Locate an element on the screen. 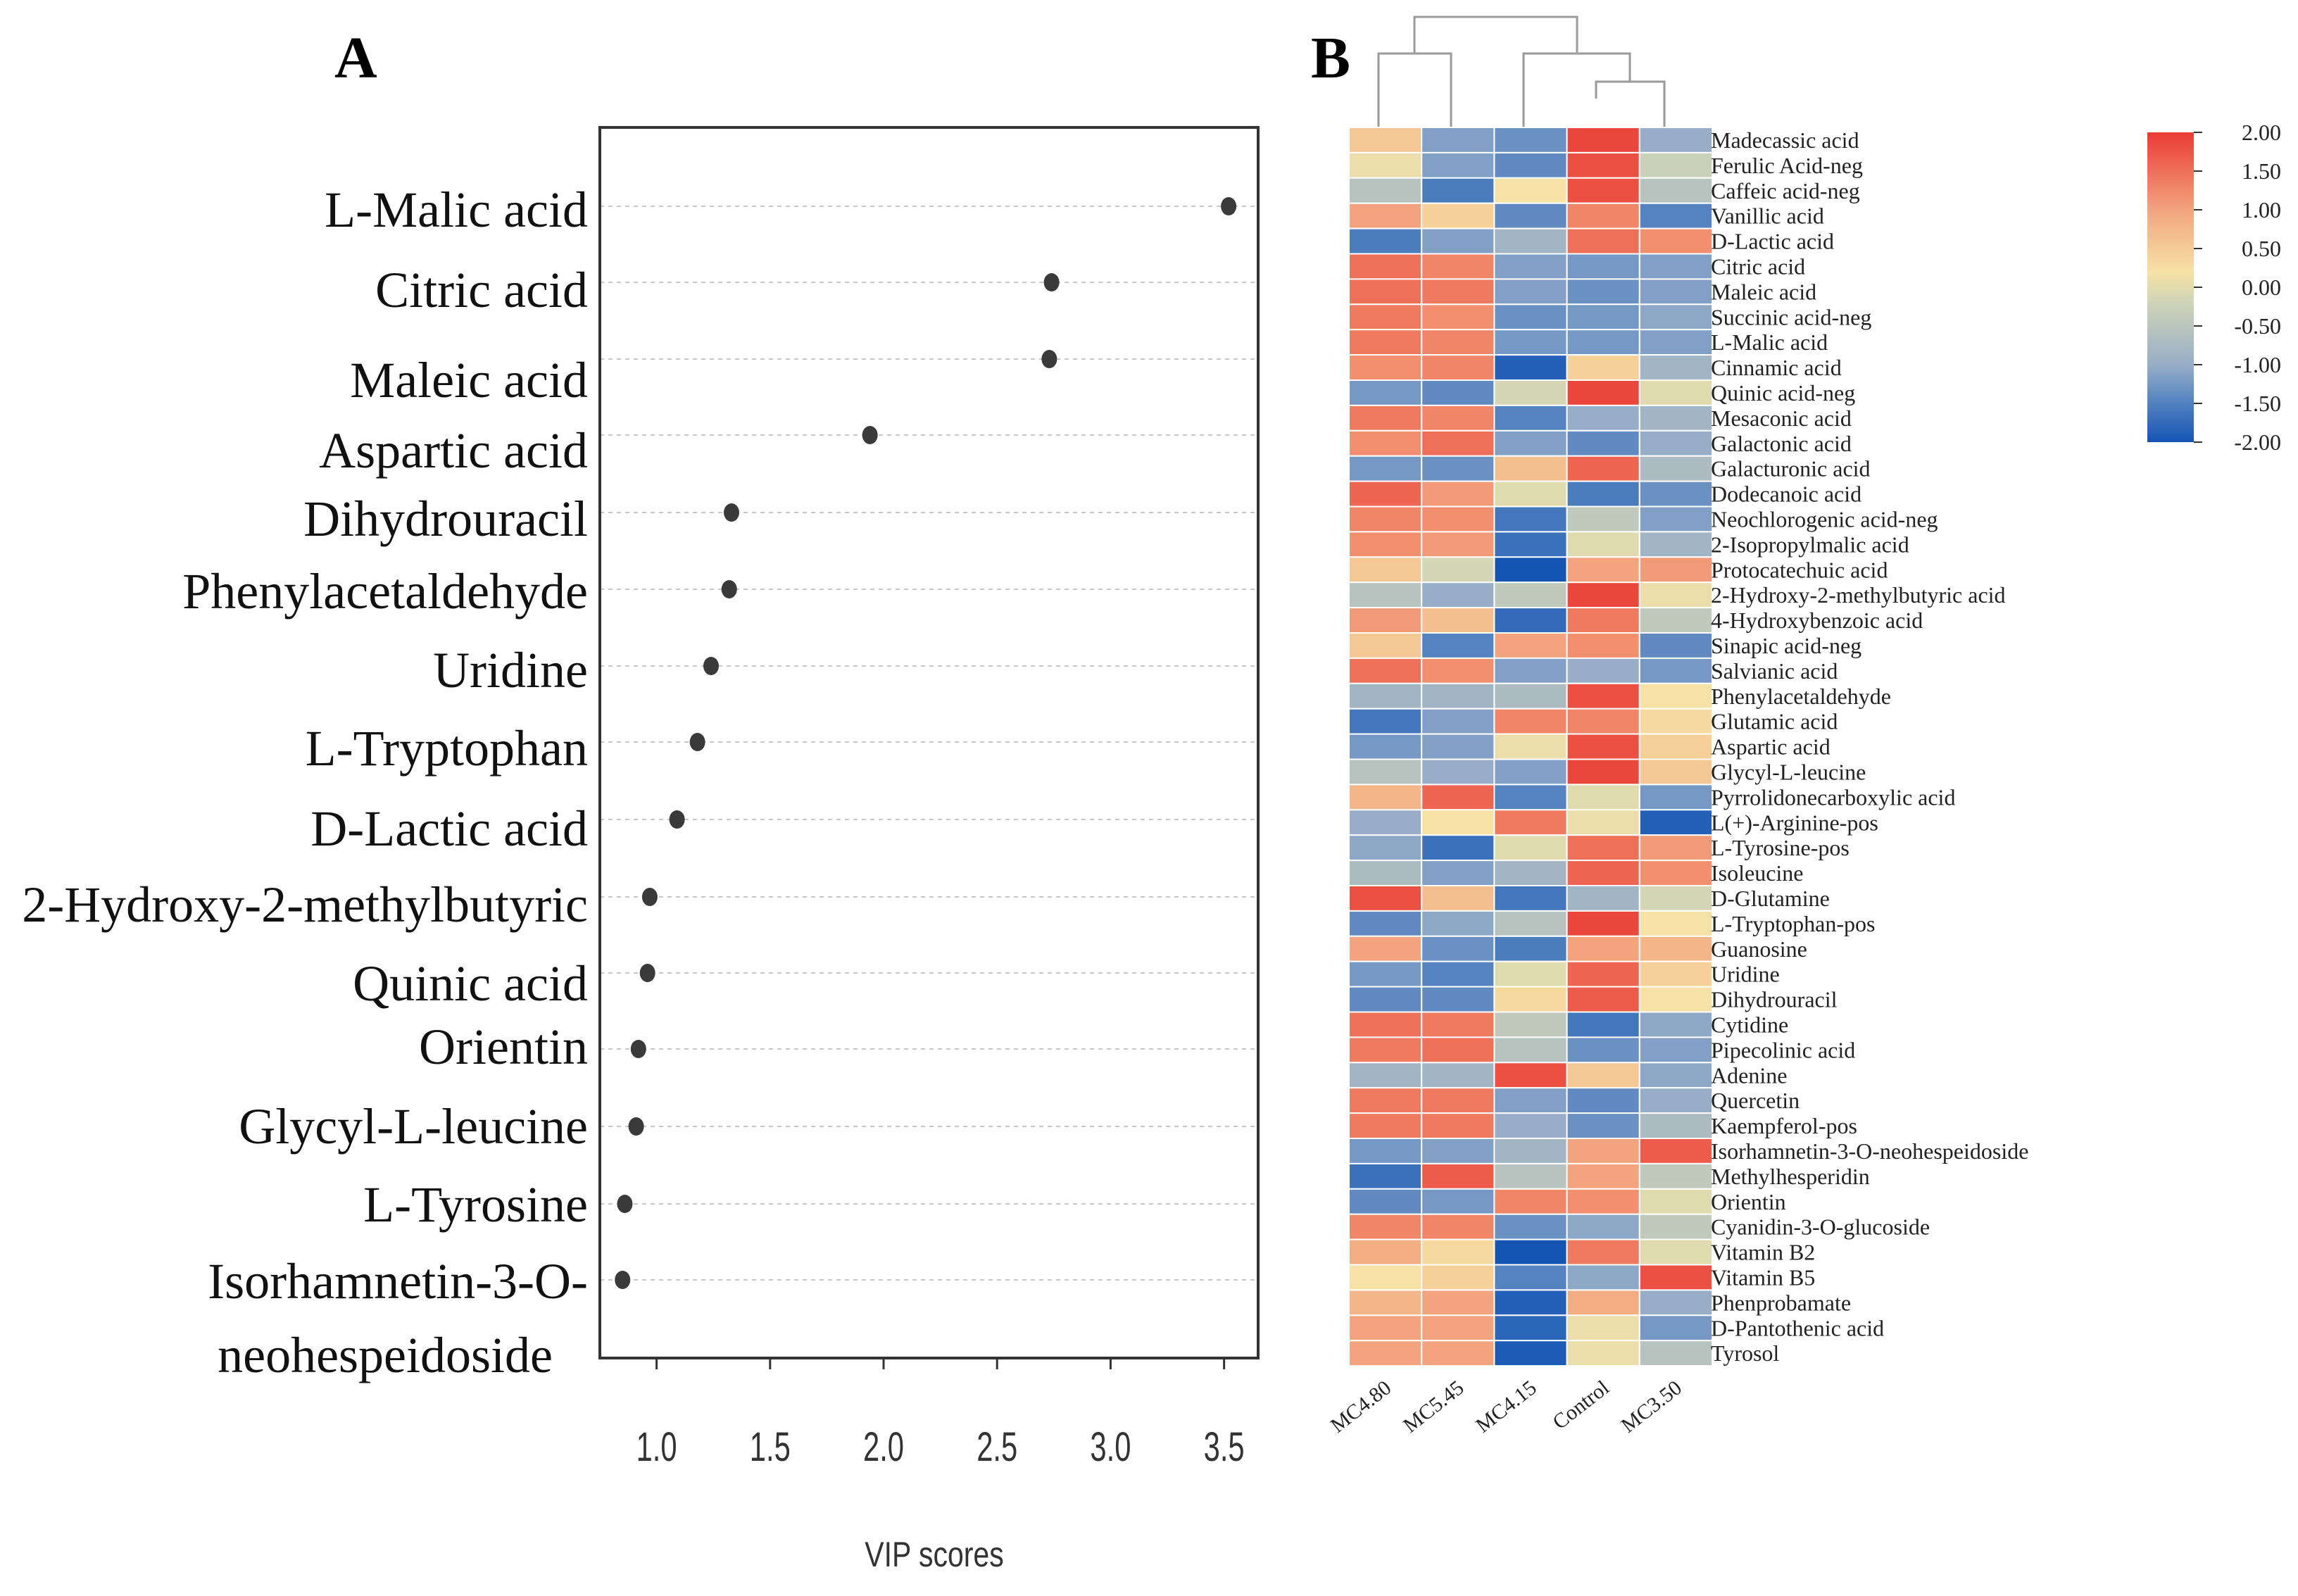 The height and width of the screenshot is (1596, 2298). colorbar-tick-label: 2.00 is located at coordinates (2261, 132).